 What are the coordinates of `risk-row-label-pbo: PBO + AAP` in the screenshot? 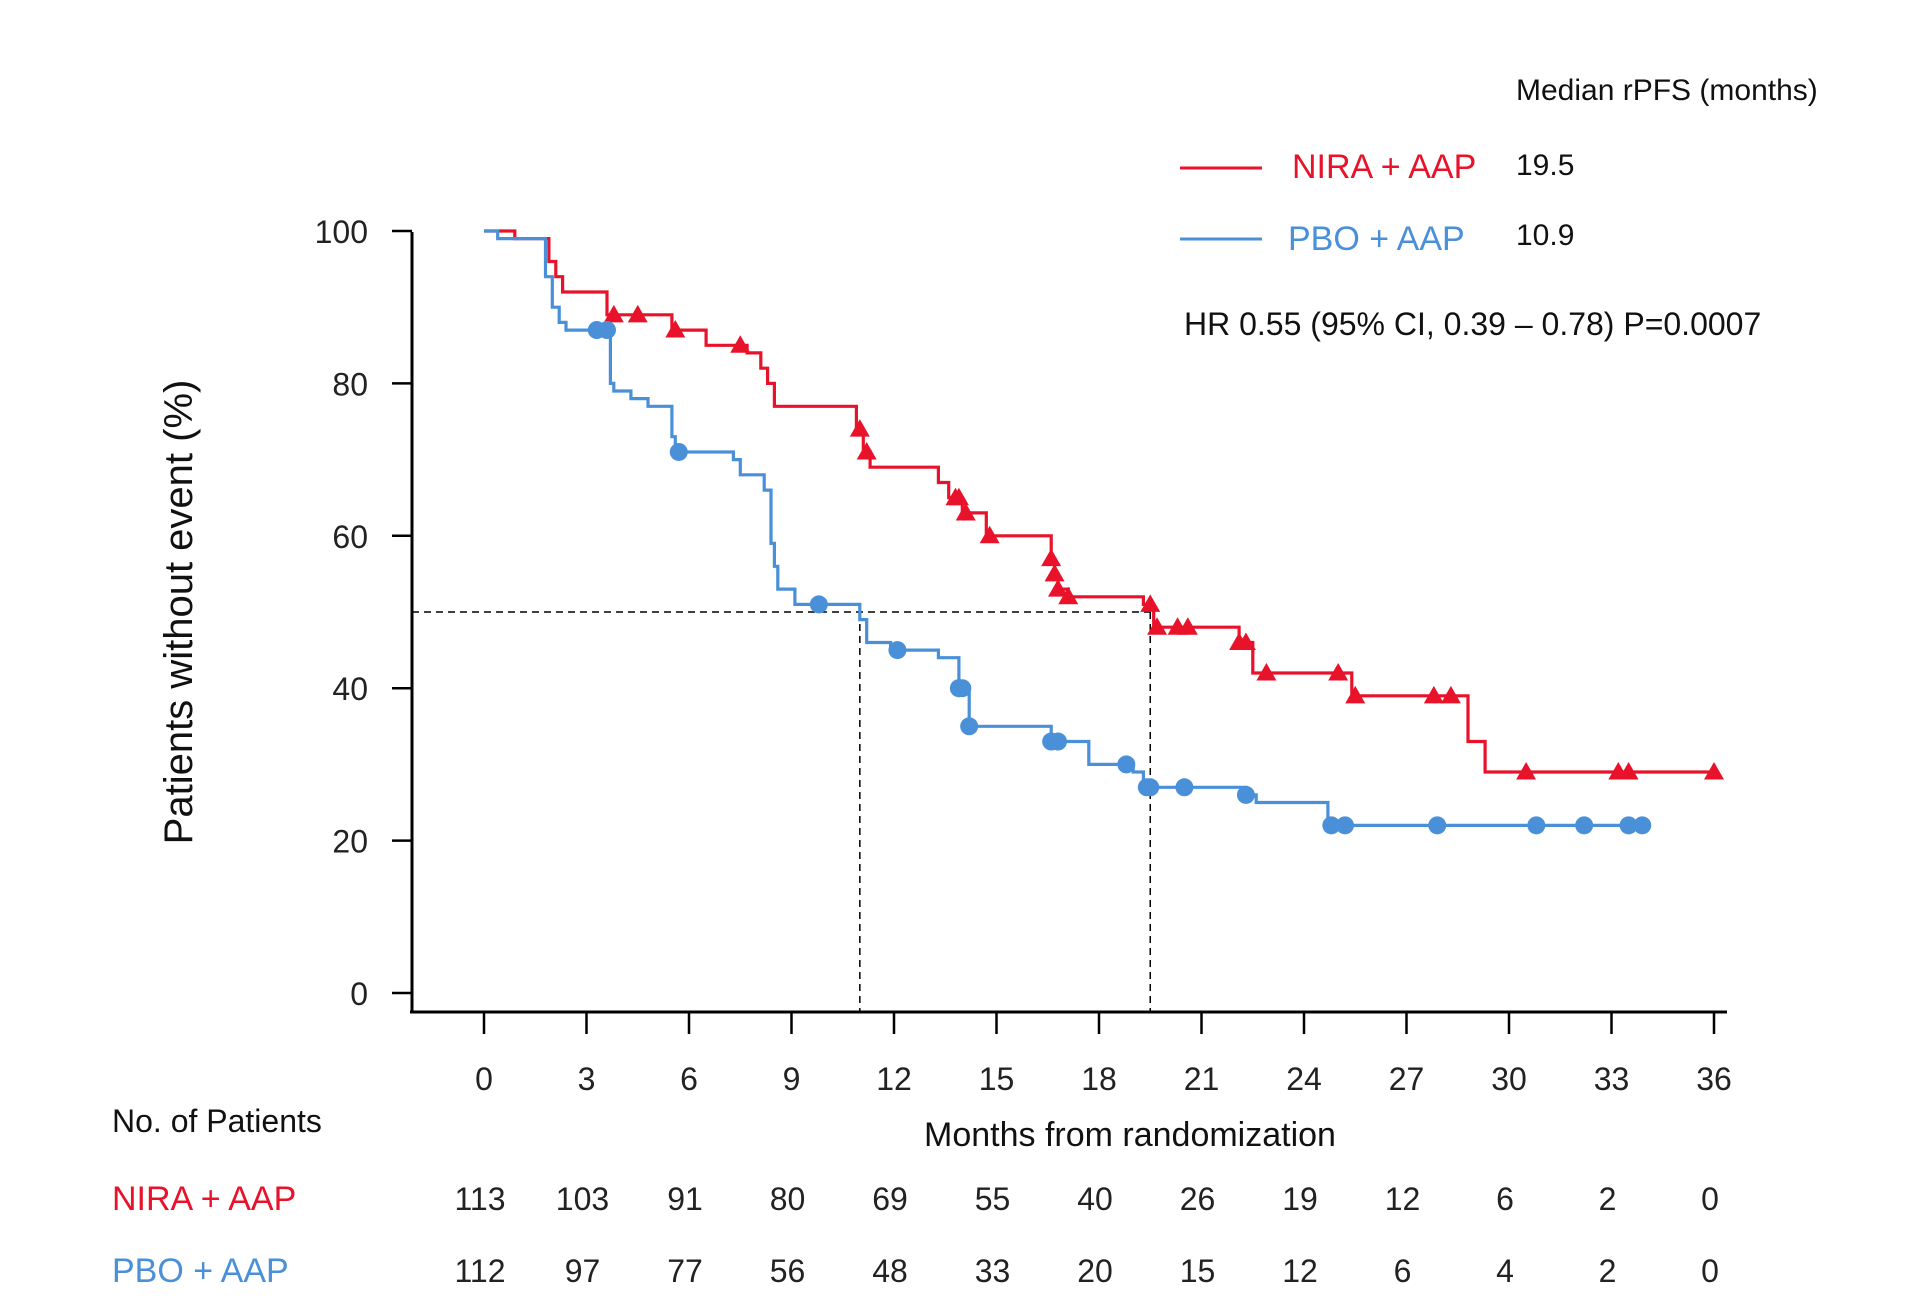 It's located at (200, 1271).